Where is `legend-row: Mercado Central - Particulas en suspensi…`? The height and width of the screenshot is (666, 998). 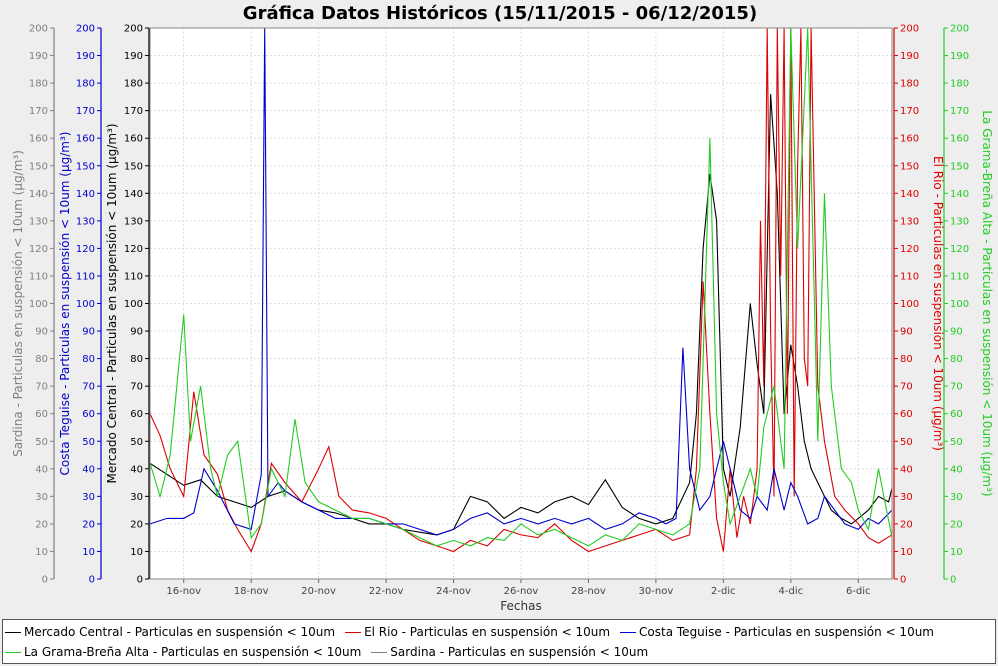
legend-row: Mercado Central - Particulas en suspensi… is located at coordinates (474, 632).